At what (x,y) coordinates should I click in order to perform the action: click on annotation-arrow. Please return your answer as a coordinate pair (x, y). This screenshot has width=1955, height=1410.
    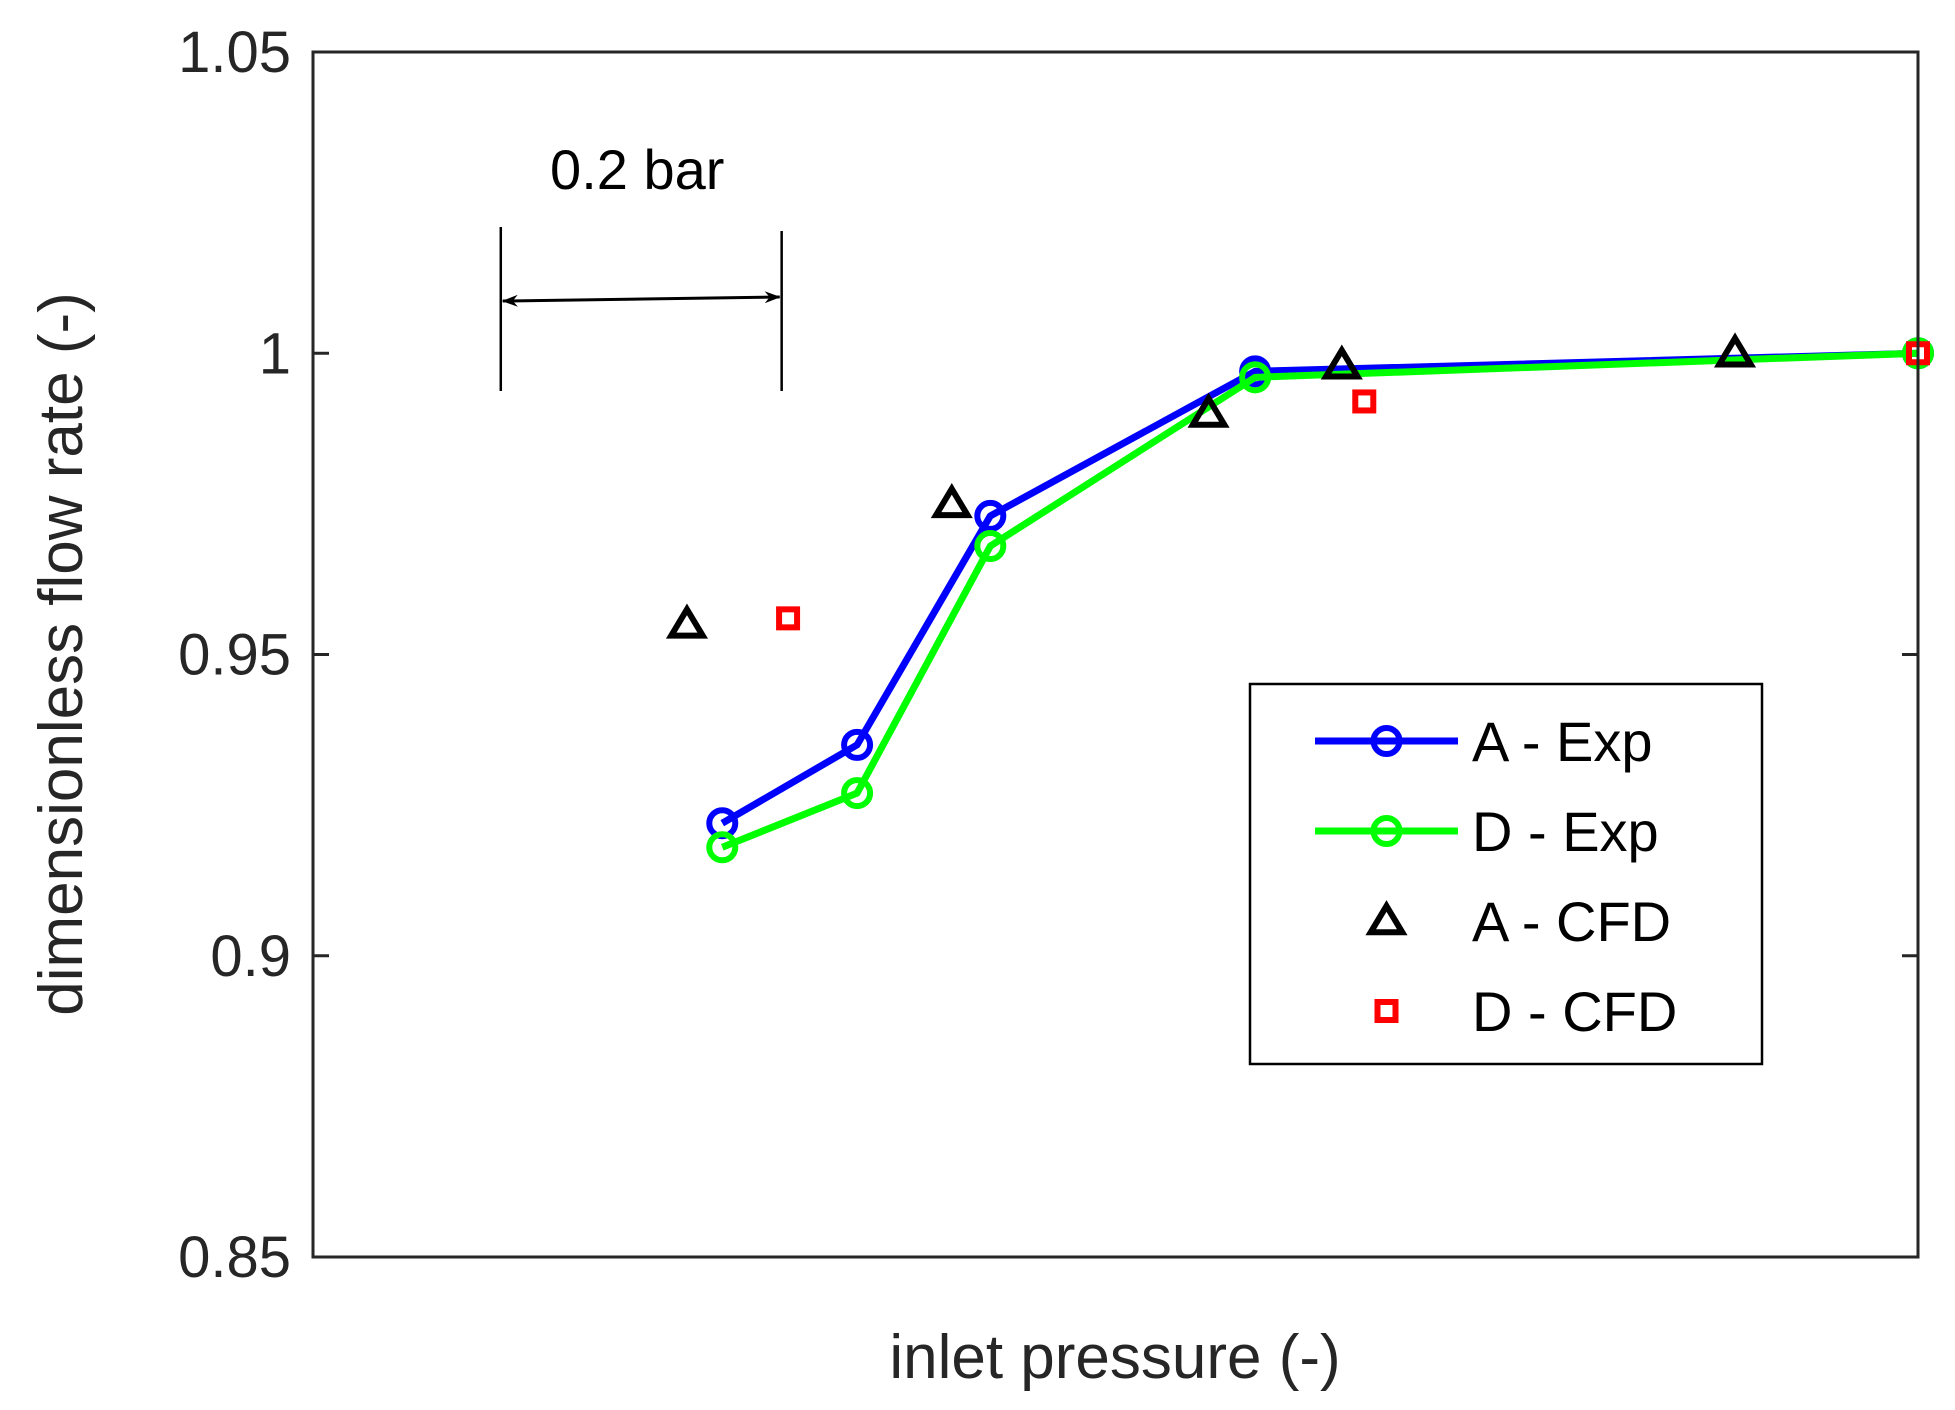
    Looking at the image, I should click on (641, 299).